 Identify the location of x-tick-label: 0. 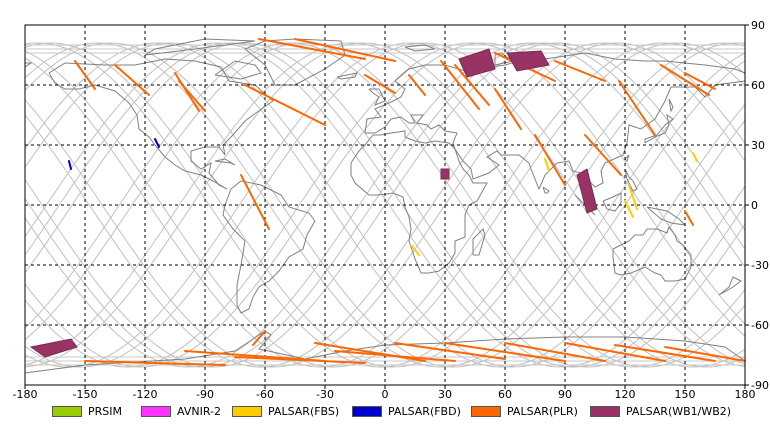
(385, 394).